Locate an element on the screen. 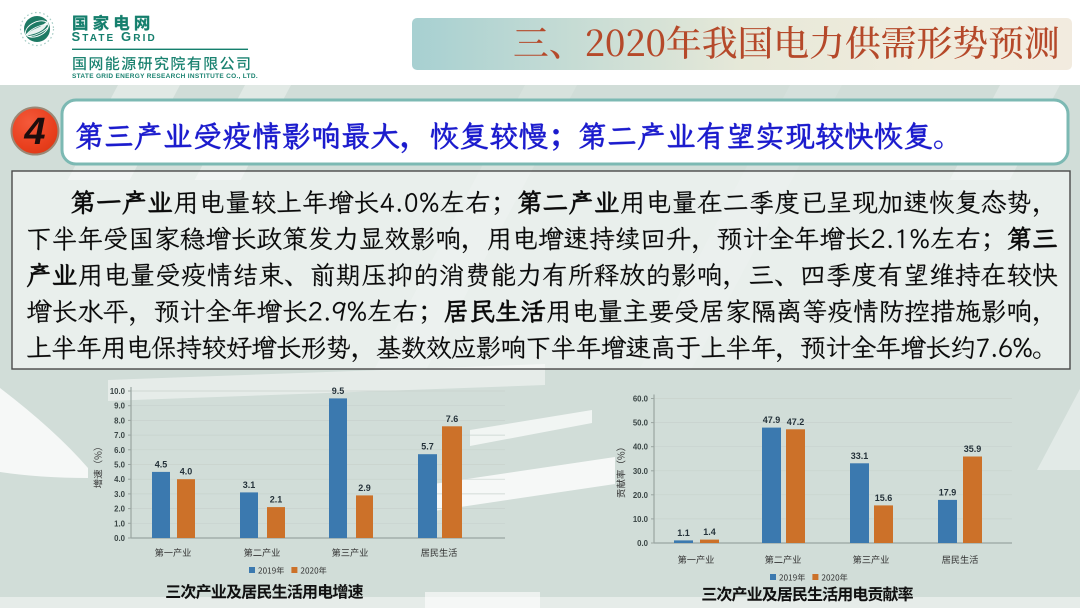 Image resolution: width=1080 pixels, height=608 pixels. svg-text: 9.5 is located at coordinates (338, 391).